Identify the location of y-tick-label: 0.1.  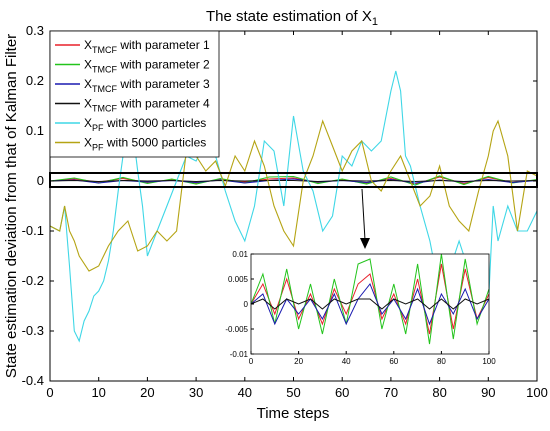
(35, 130).